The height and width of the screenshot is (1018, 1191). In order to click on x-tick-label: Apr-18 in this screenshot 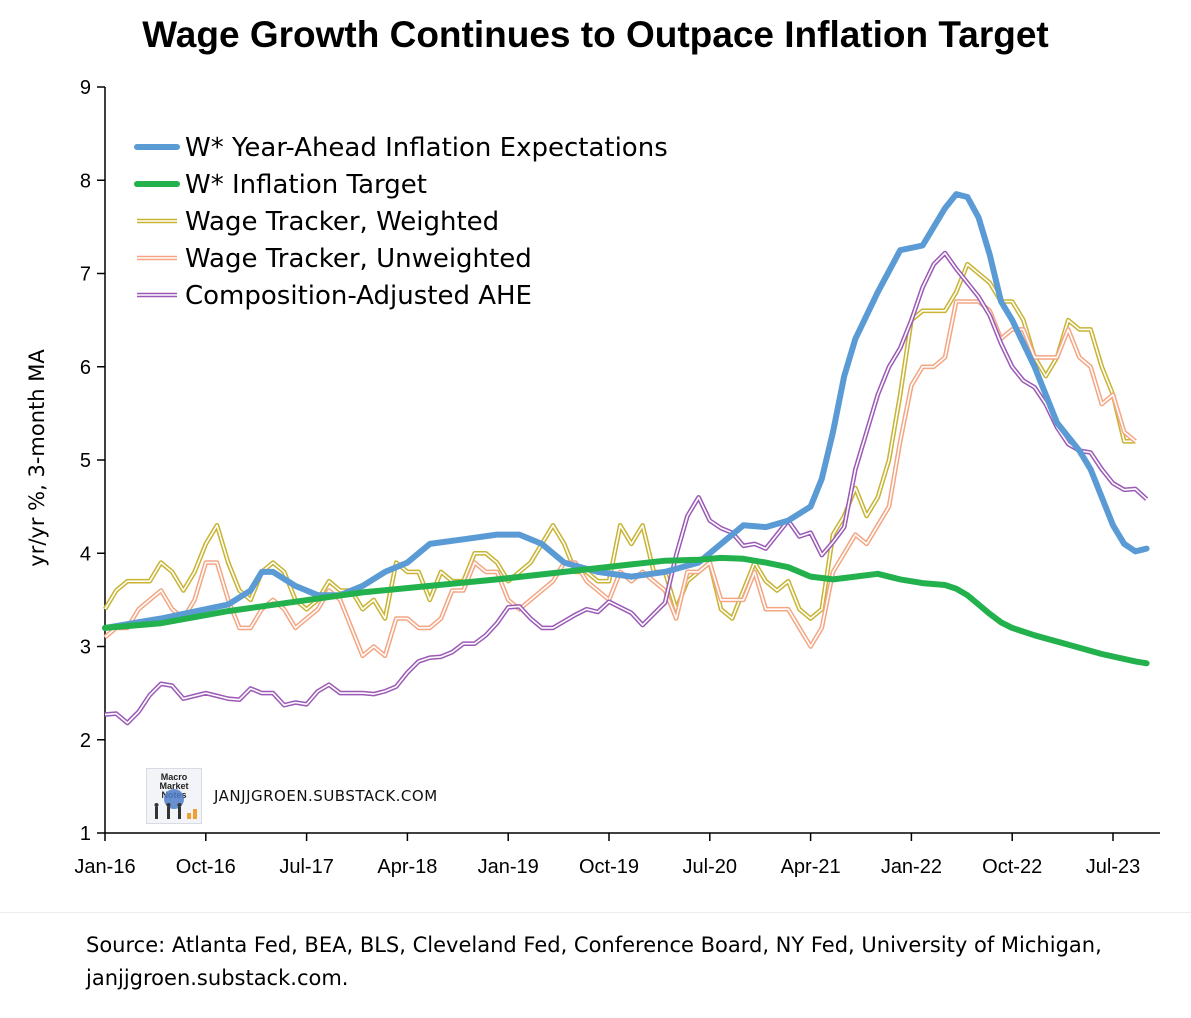, I will do `click(407, 867)`.